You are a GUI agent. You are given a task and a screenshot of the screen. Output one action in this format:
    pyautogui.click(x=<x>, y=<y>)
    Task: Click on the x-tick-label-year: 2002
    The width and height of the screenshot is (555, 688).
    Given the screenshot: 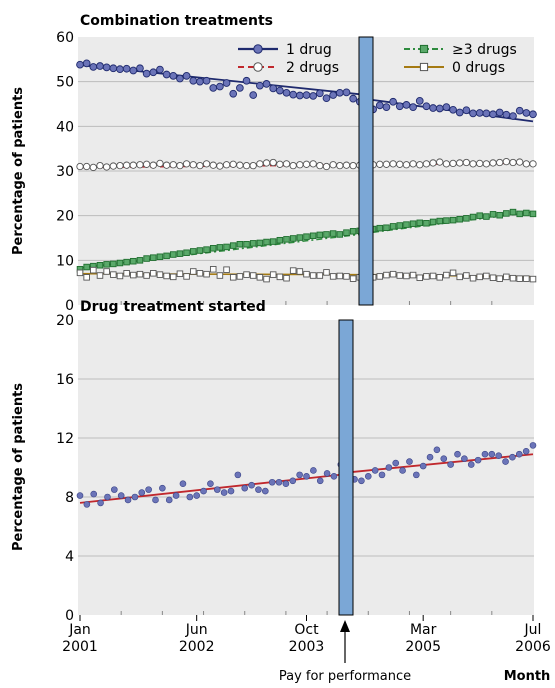 What is the action you would take?
    pyautogui.click(x=197, y=647)
    